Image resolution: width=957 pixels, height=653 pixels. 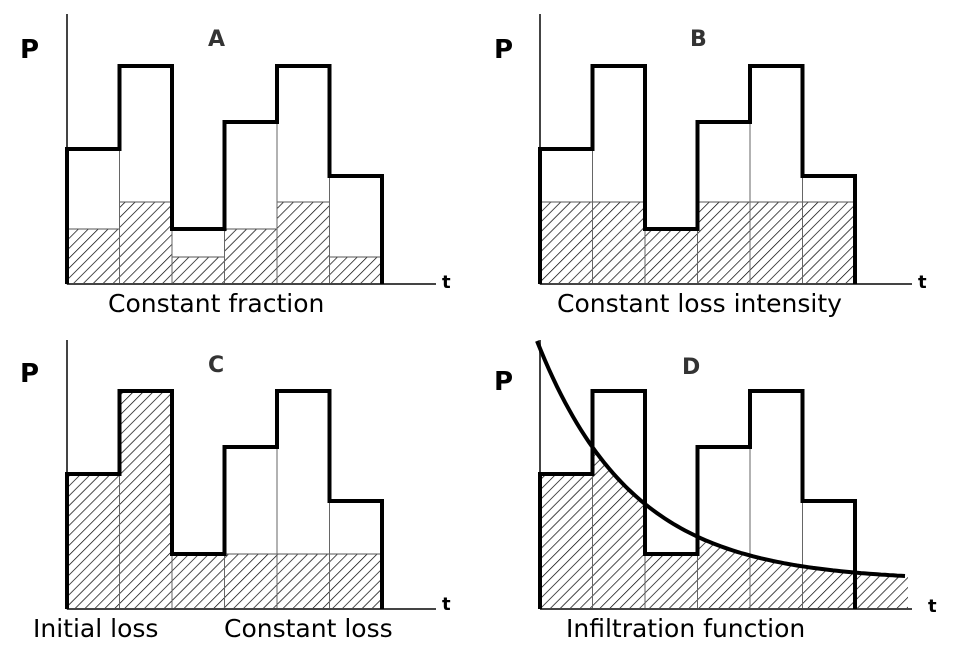 I want to click on panel-caption: Infiltration function, so click(x=685, y=628).